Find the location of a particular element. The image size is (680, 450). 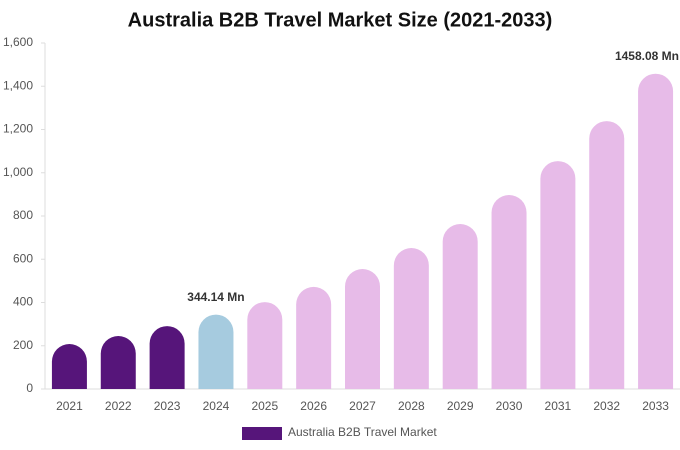

x-tick-label: 2021 is located at coordinates (69, 406).